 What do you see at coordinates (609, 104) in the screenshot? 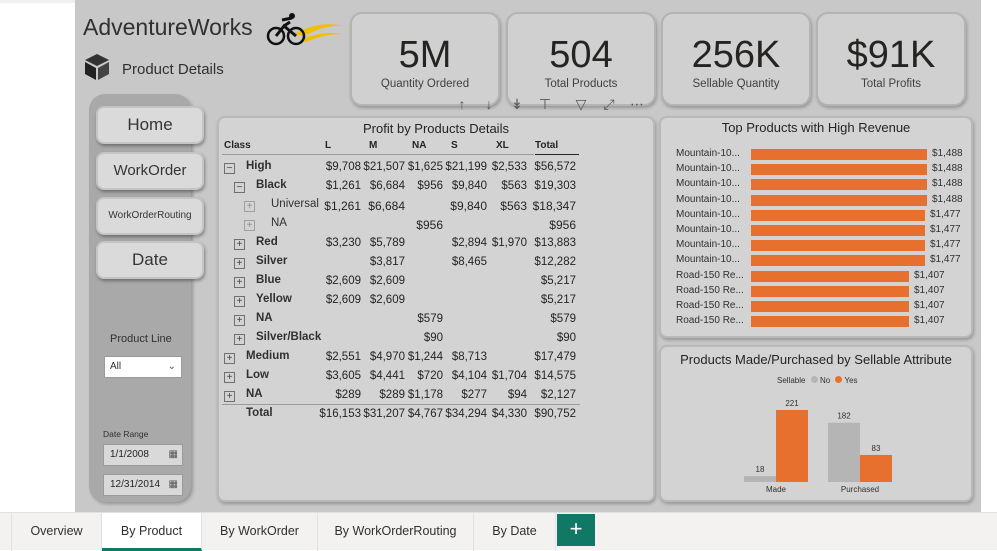
I see `focus-mode-icon: ⤢` at bounding box center [609, 104].